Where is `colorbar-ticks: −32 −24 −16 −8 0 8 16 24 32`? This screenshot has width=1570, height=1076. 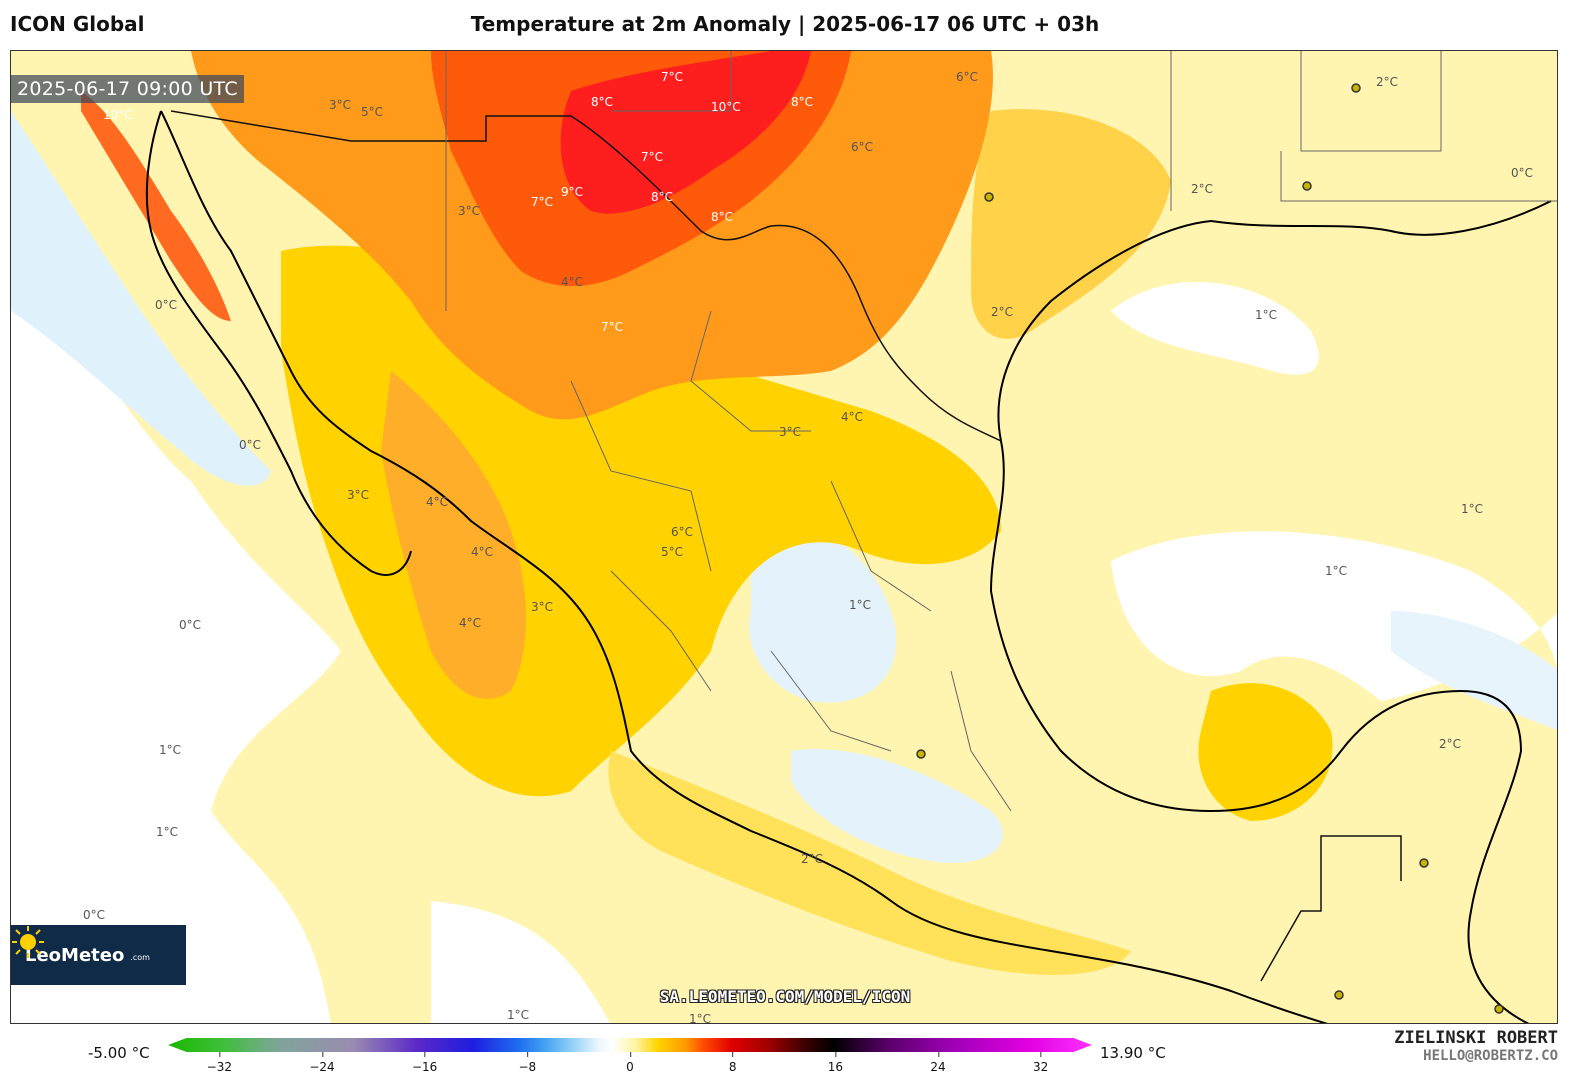
colorbar-ticks: −32 −24 −16 −8 0 8 16 24 32 is located at coordinates (630, 1064).